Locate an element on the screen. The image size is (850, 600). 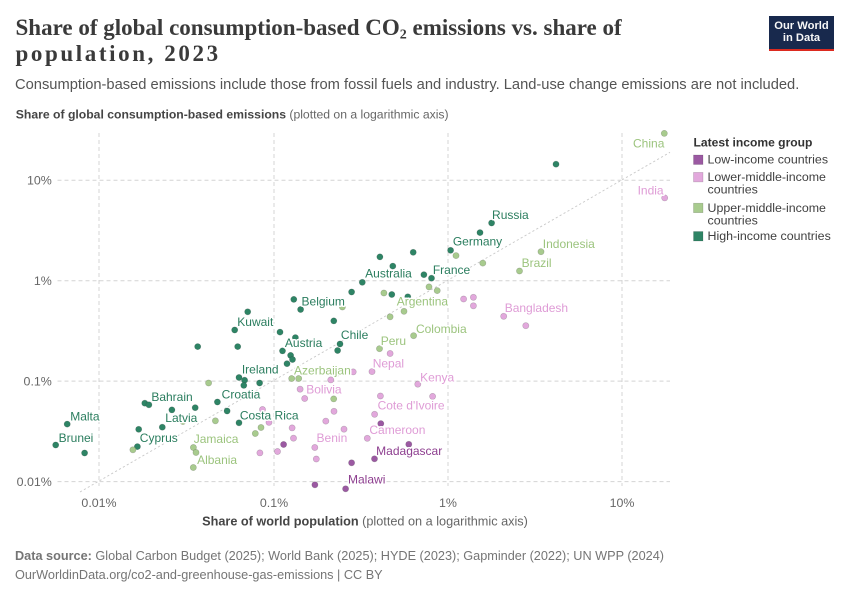
svg-text: Albania is located at coordinates (217, 460).